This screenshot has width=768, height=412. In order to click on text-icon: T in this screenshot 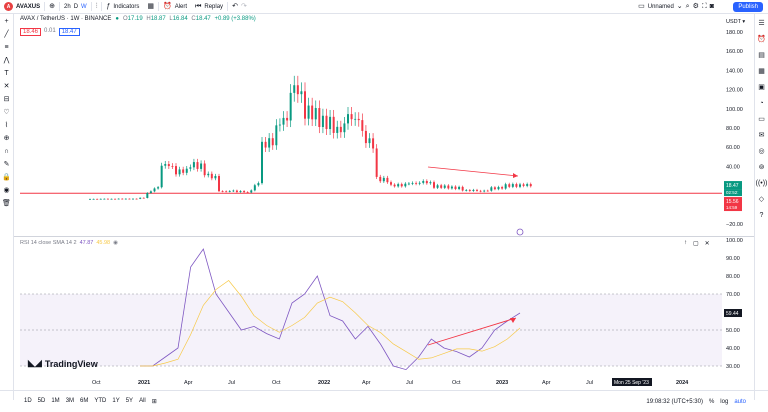, I will do `click(6, 73)`.